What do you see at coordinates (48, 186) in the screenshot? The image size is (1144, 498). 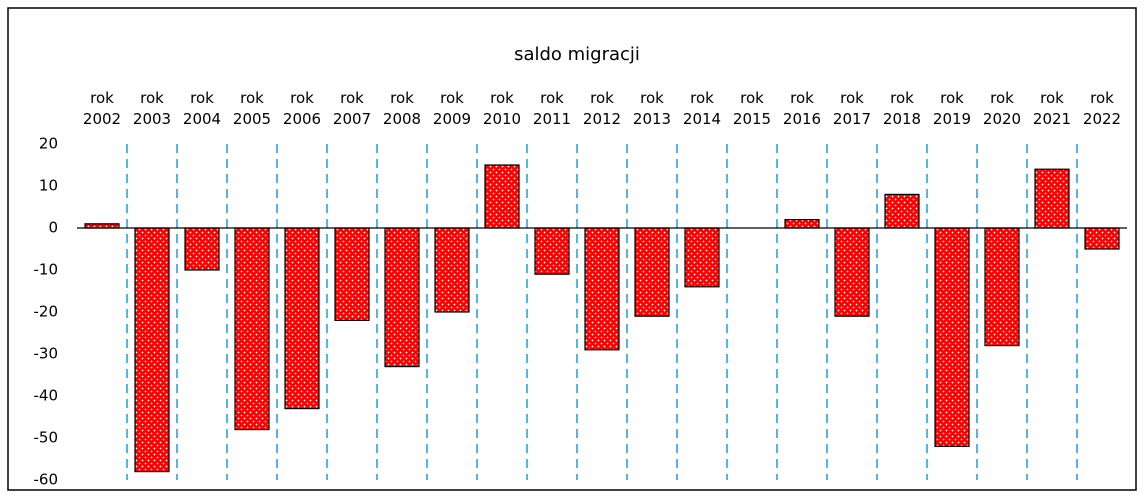 I see `y-tick-label: 10` at bounding box center [48, 186].